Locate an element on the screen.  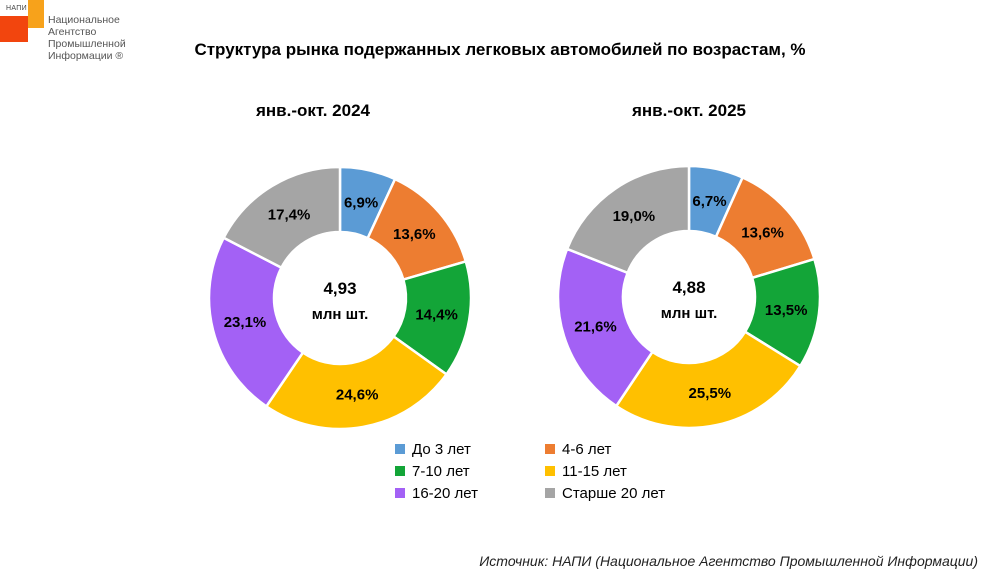
slice-data-label: 6,7% is located at coordinates (709, 201).